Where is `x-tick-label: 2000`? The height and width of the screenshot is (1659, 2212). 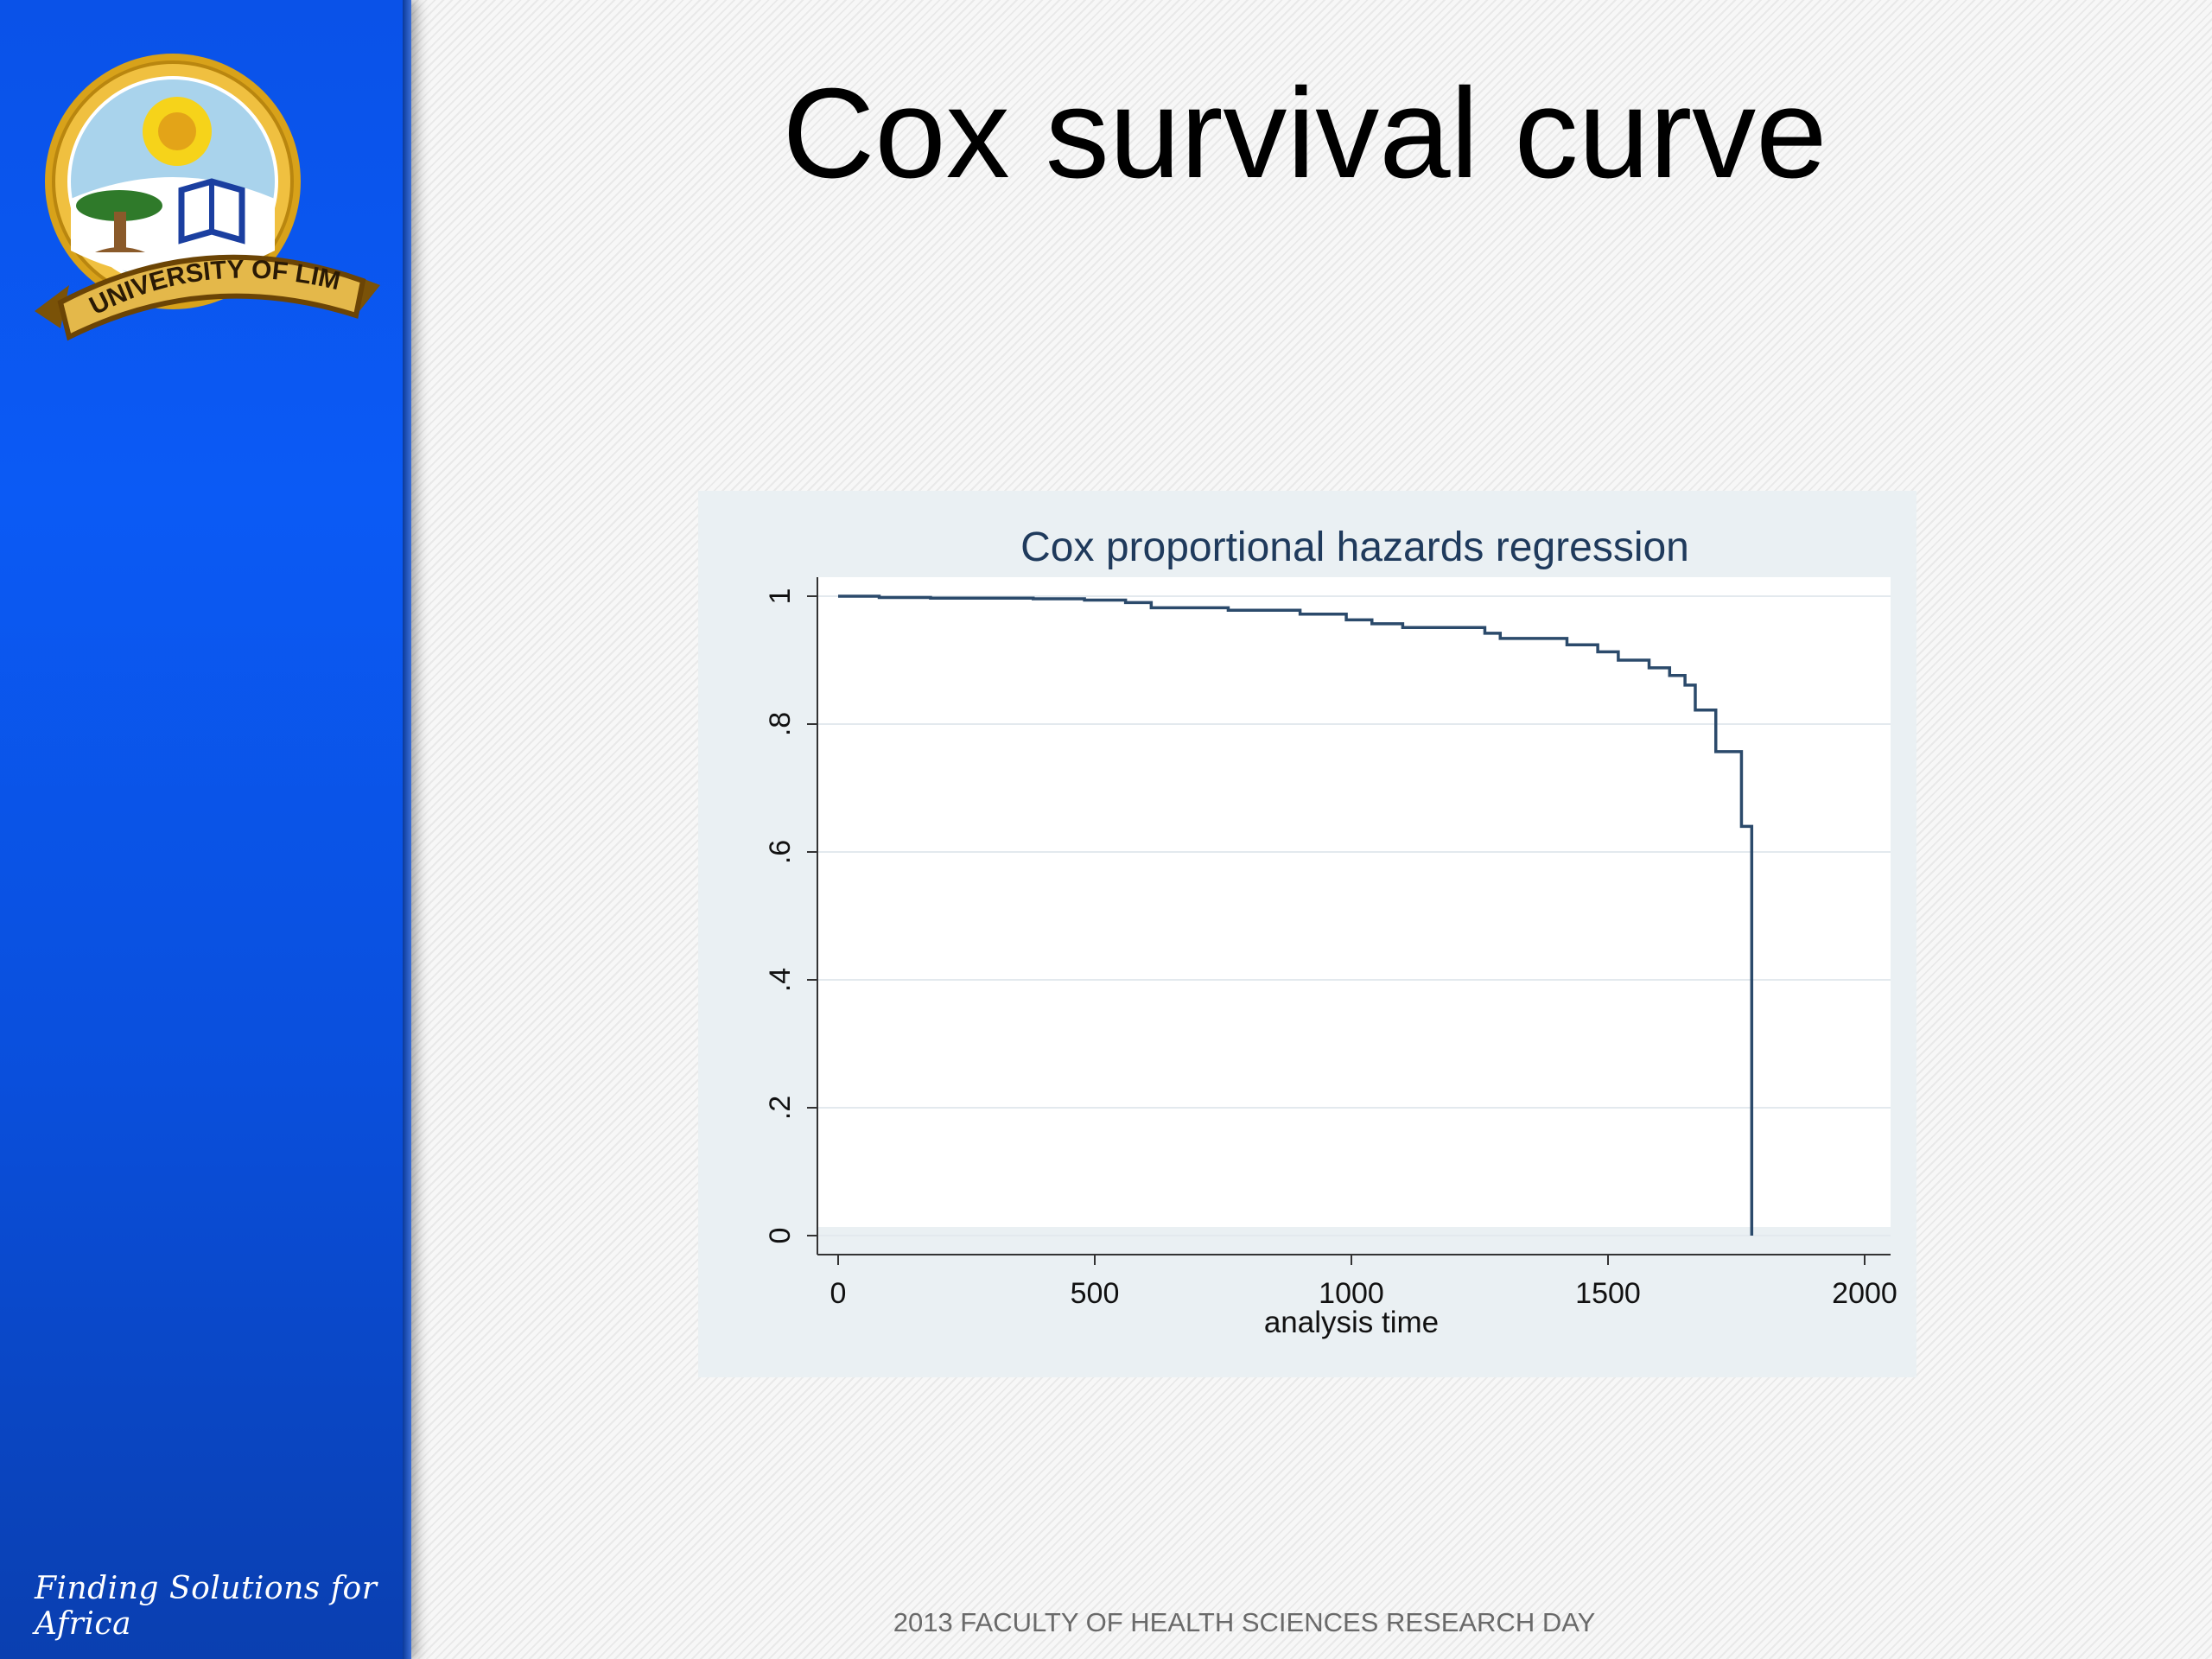
x-tick-label: 2000 is located at coordinates (1865, 1293).